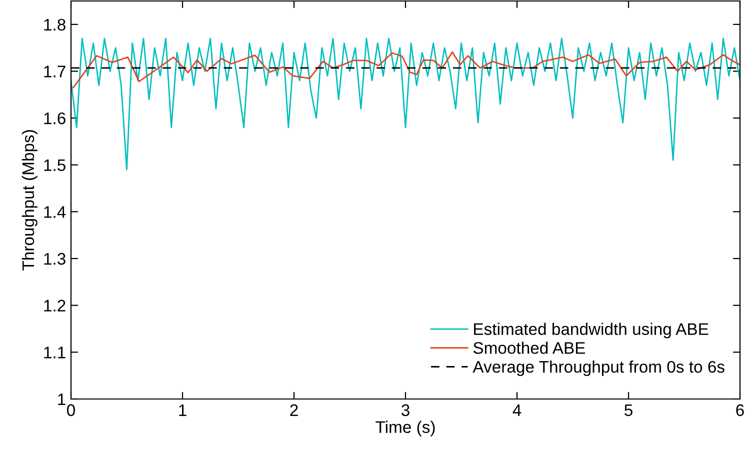 Image resolution: width=746 pixels, height=452 pixels. What do you see at coordinates (55, 72) in the screenshot?
I see `y-tick-label: 1.7` at bounding box center [55, 72].